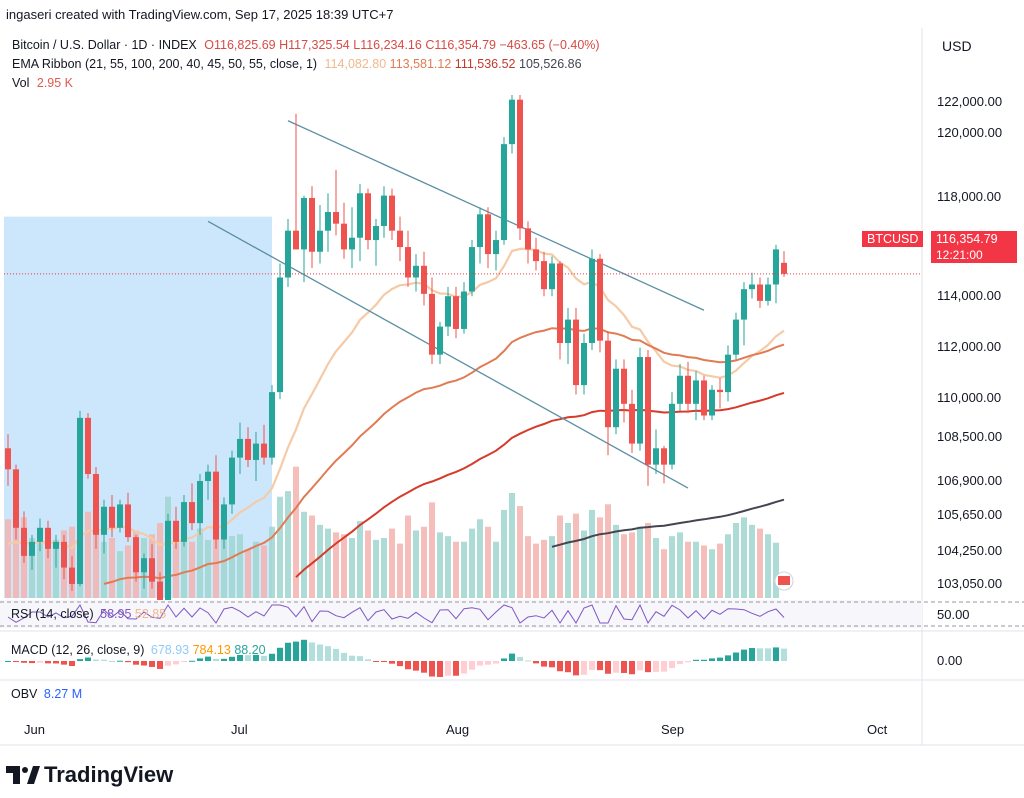  I want to click on vol-label: Vol, so click(21, 83).